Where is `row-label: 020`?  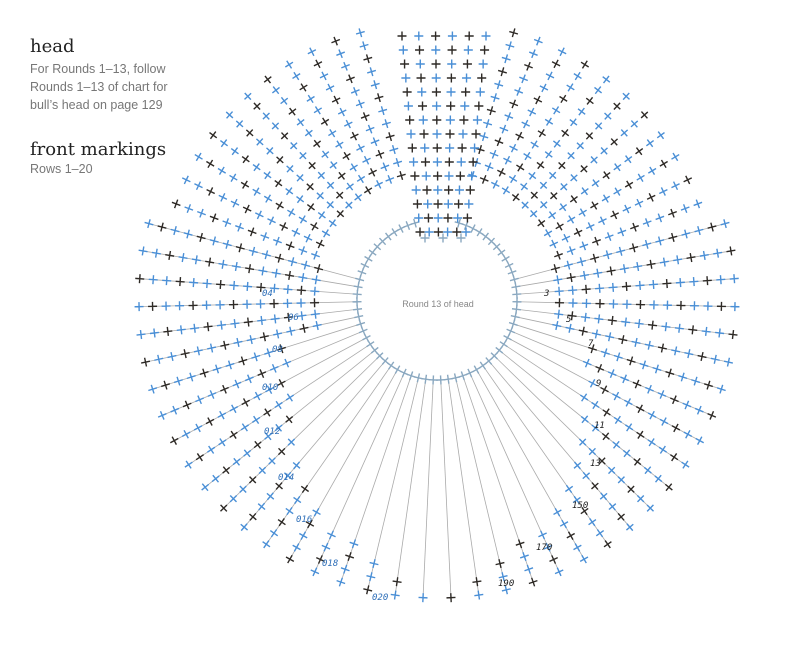
row-label: 020 is located at coordinates (380, 598).